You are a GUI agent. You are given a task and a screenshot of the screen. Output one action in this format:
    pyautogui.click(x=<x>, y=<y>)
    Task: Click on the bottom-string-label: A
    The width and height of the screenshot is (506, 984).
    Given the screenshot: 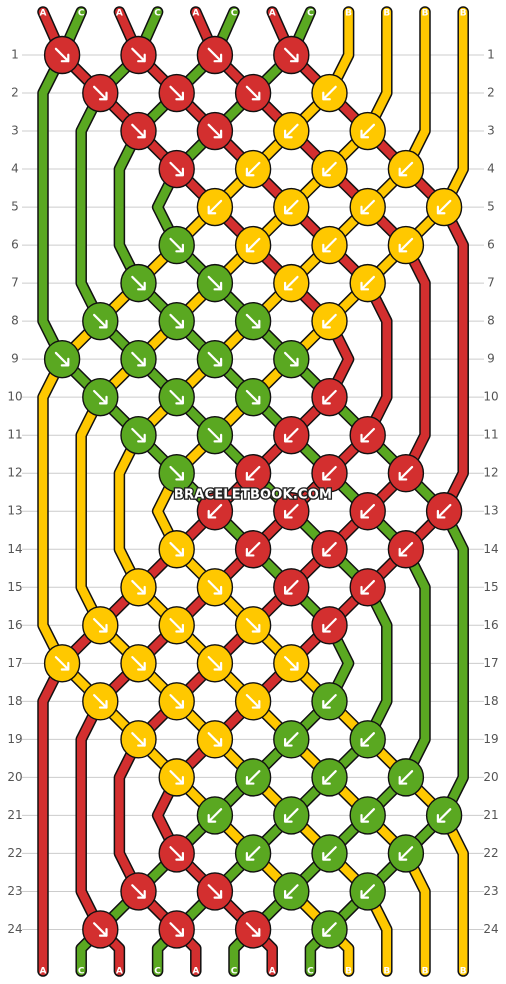 What is the action you would take?
    pyautogui.click(x=272, y=972)
    